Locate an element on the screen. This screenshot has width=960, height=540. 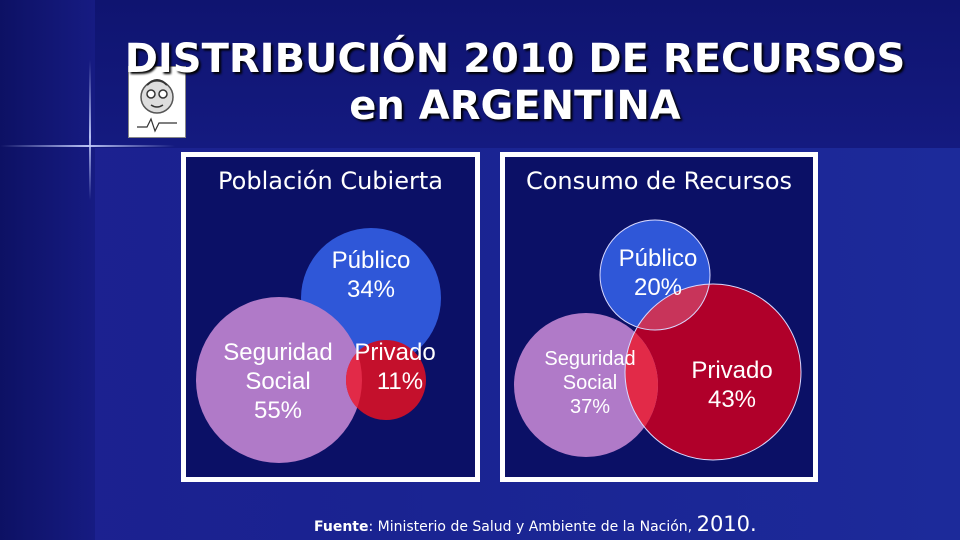
decorative-vertical-line is located at coordinates (90, 130).